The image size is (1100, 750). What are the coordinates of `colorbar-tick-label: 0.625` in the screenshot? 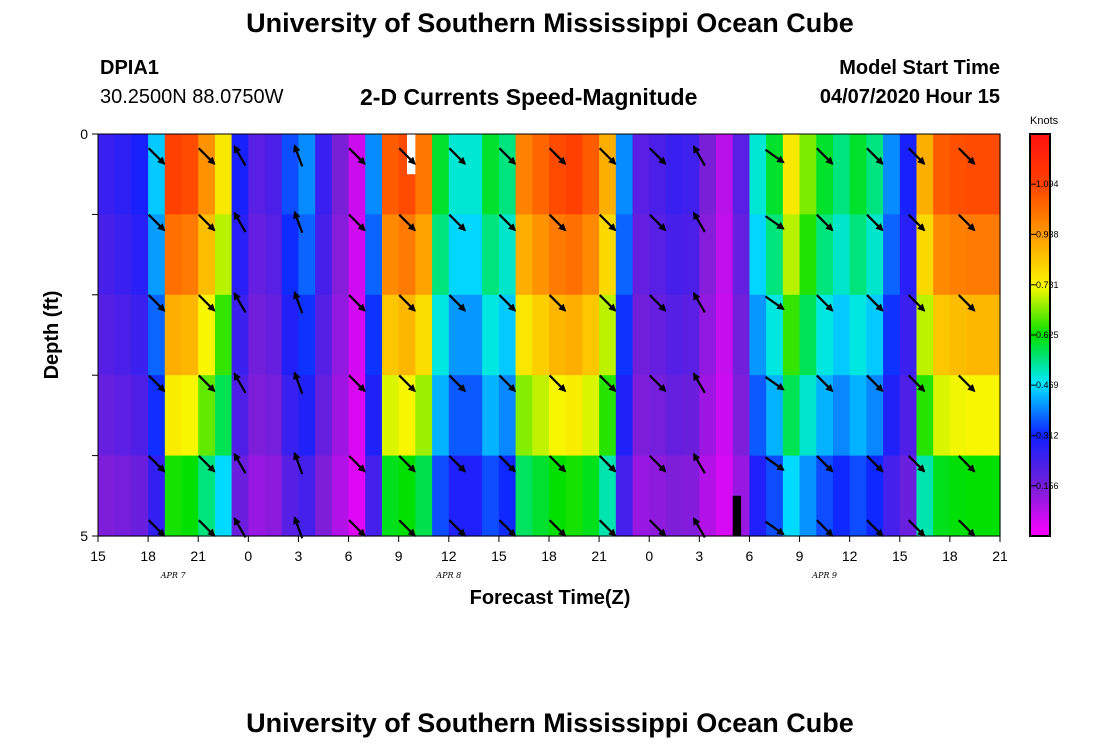 It's located at (1047, 335).